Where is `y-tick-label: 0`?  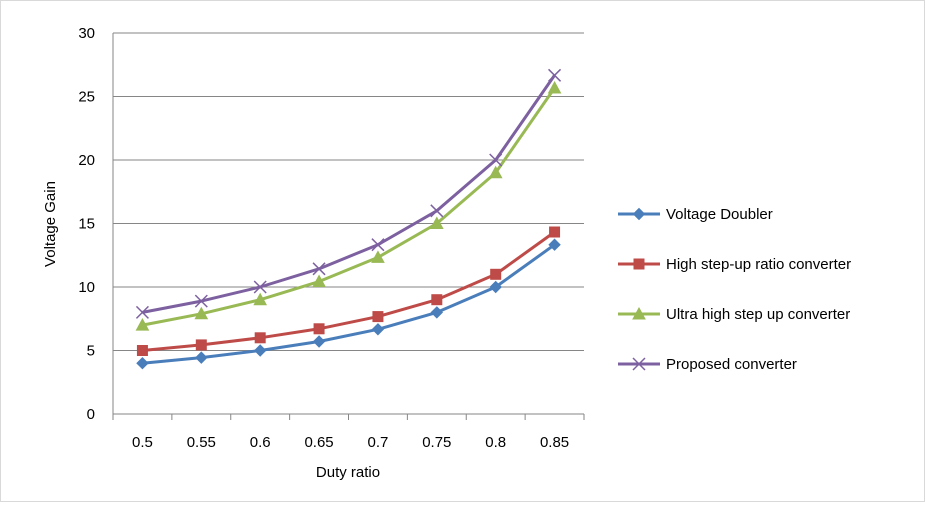
y-tick-label: 0 is located at coordinates (91, 414).